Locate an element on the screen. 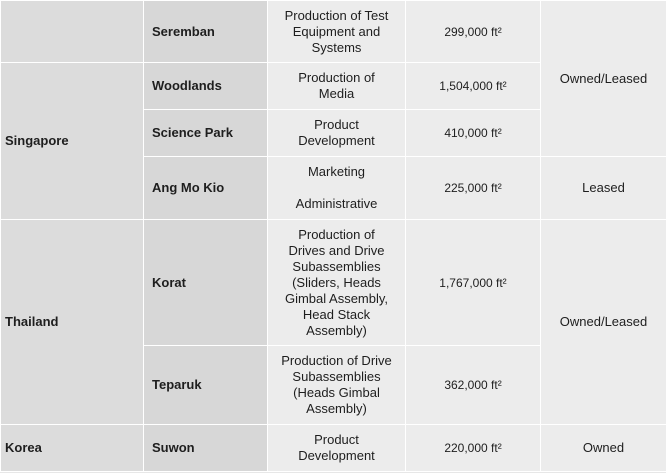 This screenshot has width=666, height=473. function-line: Gimbal Assembly, is located at coordinates (336, 298).